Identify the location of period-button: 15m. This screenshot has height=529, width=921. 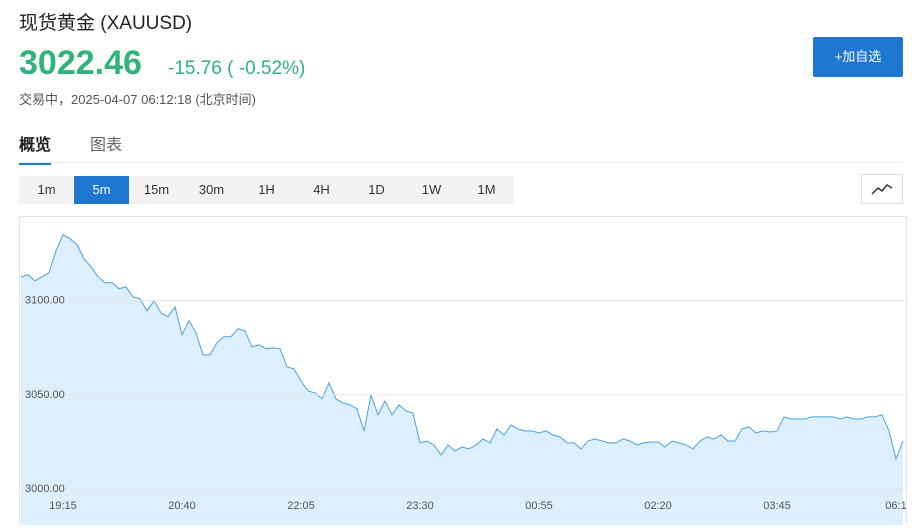
(156, 189).